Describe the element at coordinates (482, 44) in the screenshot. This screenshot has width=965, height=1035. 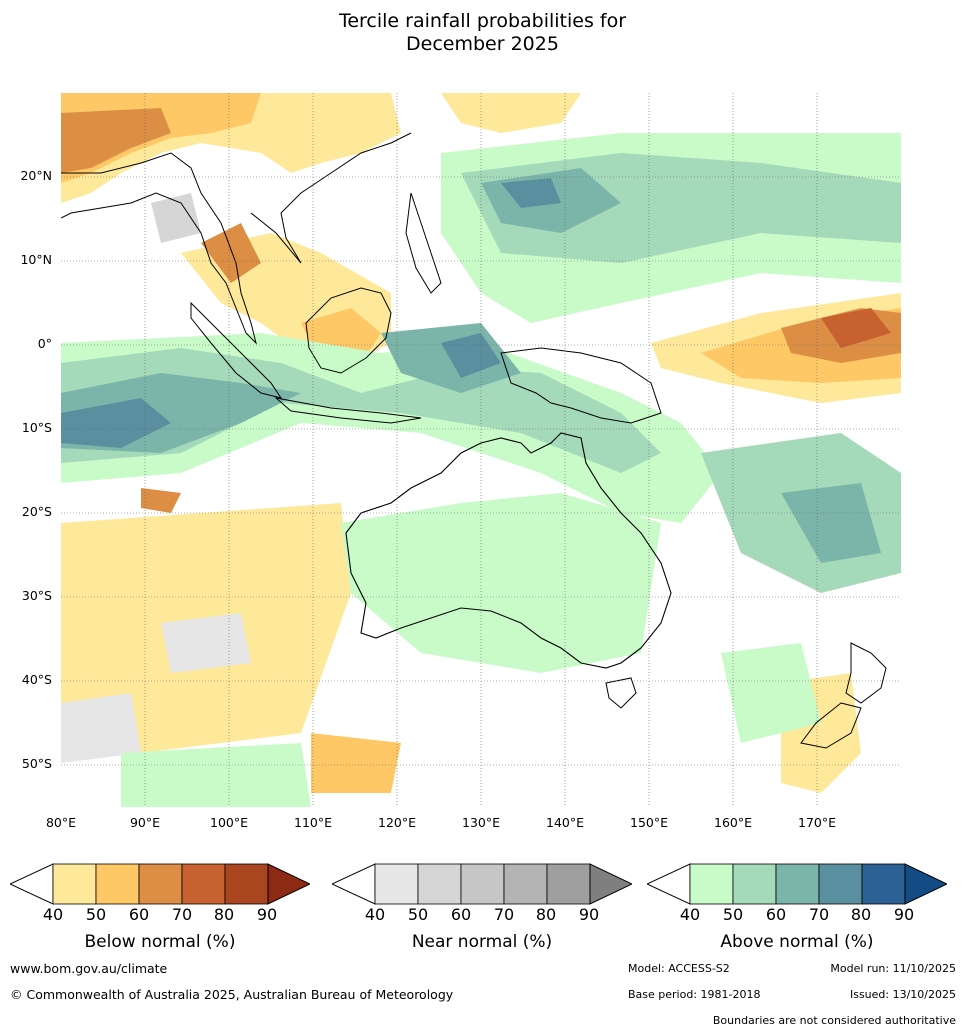
I see `title-line-2: December 2025` at that location.